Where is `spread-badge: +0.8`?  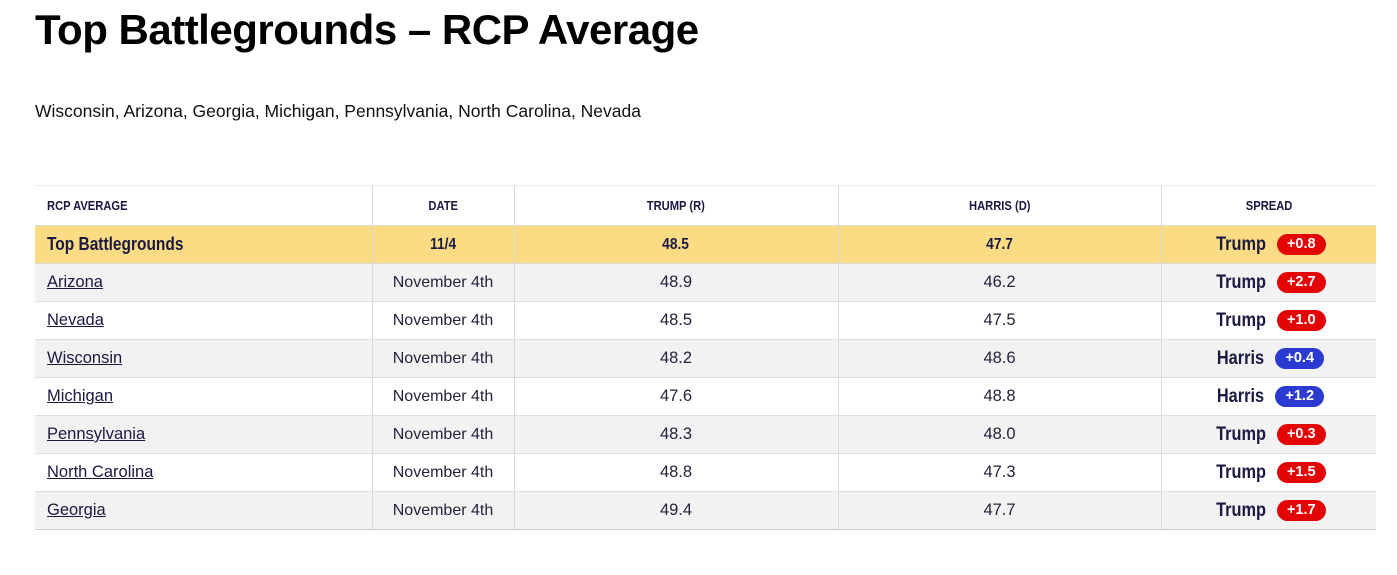
spread-badge: +0.8 is located at coordinates (1301, 244).